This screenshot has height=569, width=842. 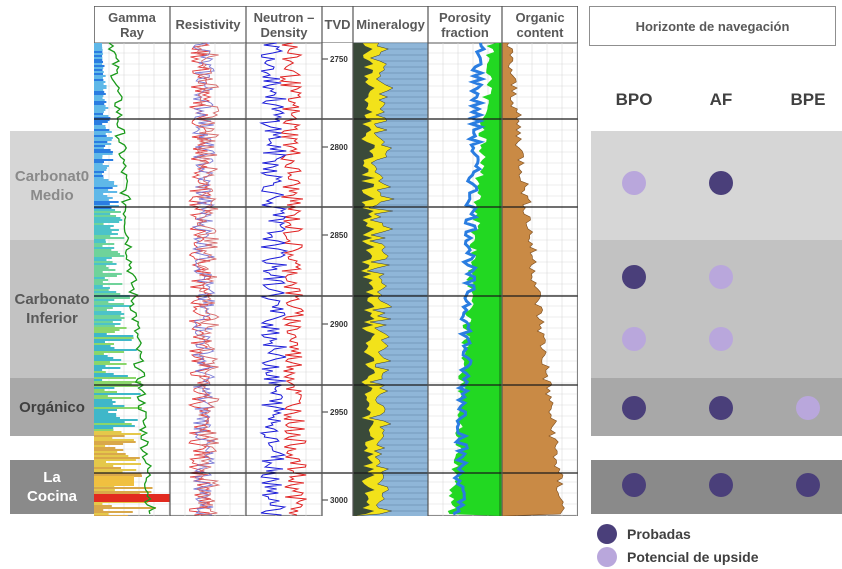 I want to click on mineralogy-clay, so click(x=364, y=279).